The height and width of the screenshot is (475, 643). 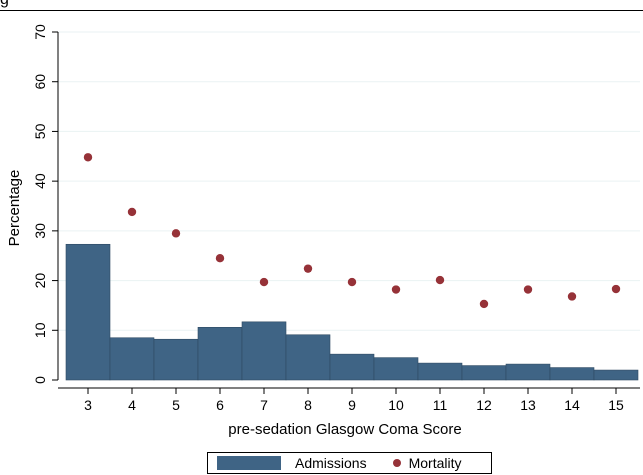 I want to click on y-tick-label: 0, so click(x=40, y=380).